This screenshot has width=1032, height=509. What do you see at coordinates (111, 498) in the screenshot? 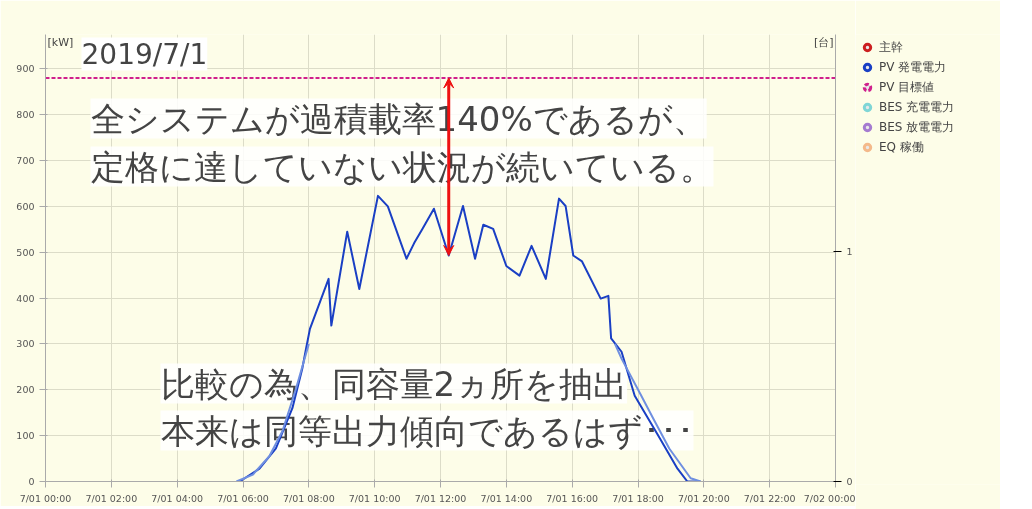
I see `x-tick-label: 7/01 02:00` at bounding box center [111, 498].